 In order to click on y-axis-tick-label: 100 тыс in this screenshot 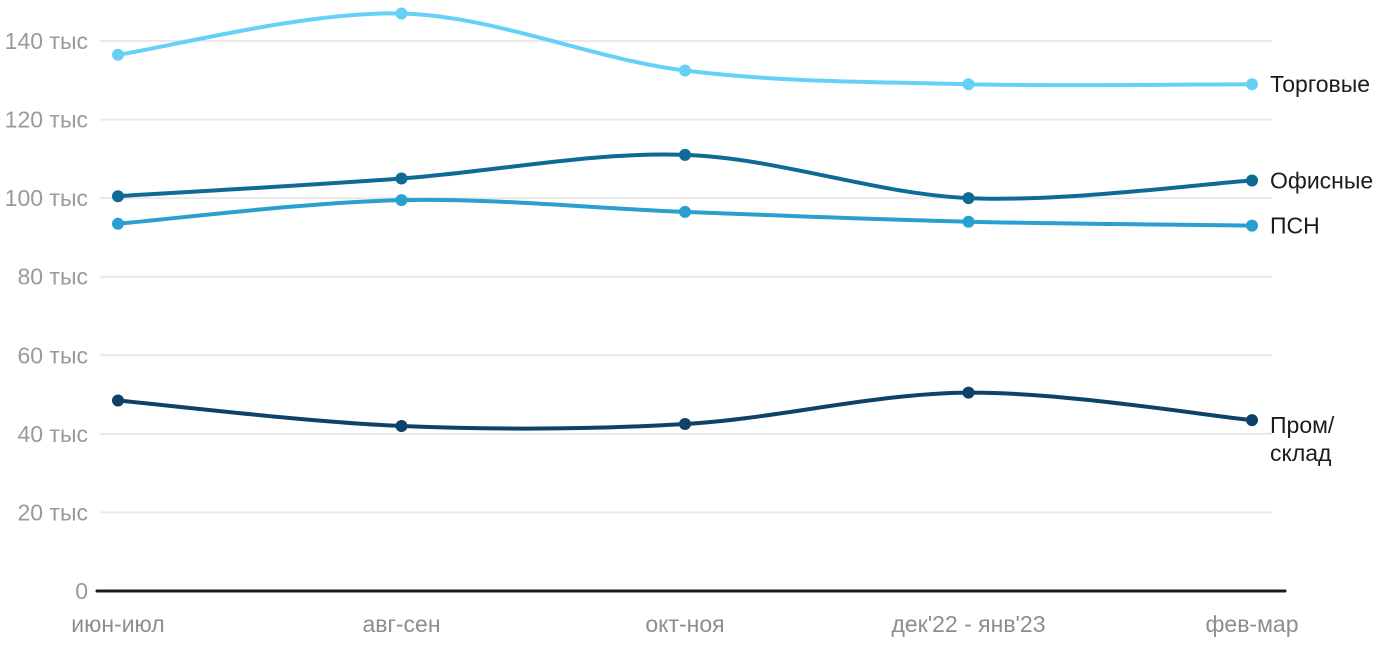, I will do `click(46, 198)`.